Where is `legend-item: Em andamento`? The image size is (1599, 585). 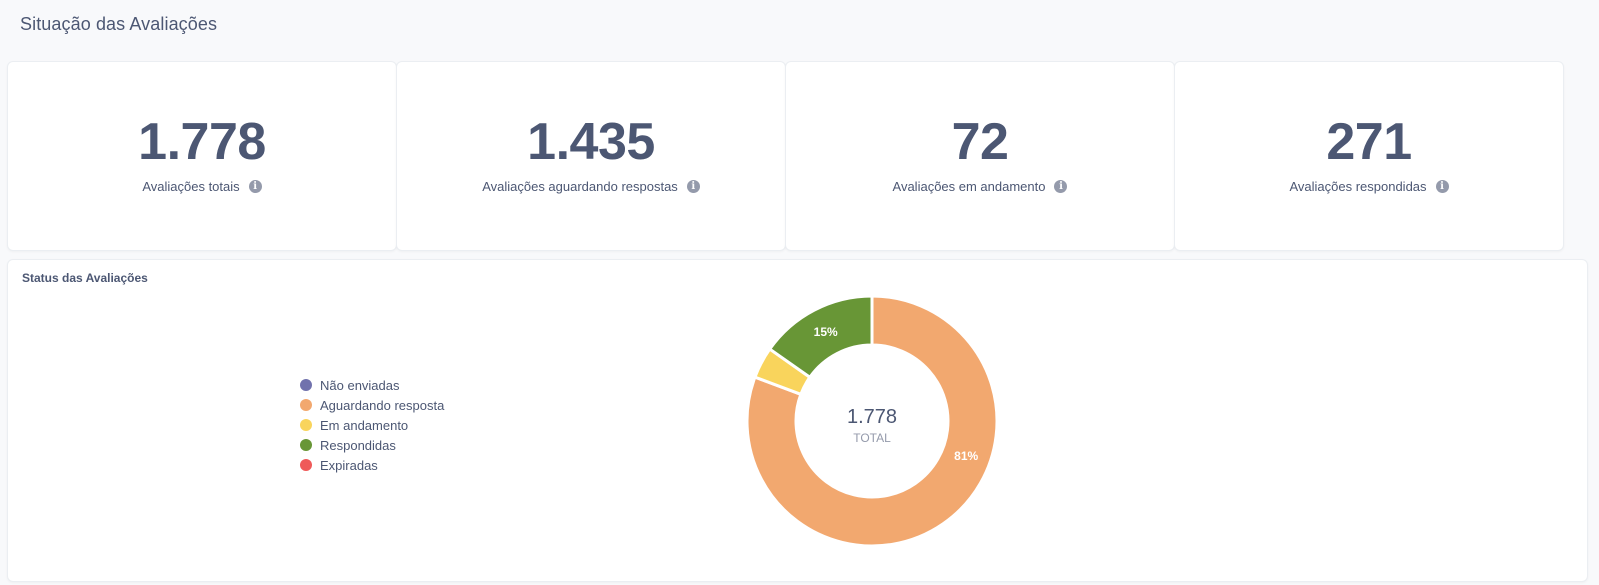
legend-item: Em andamento is located at coordinates (372, 425).